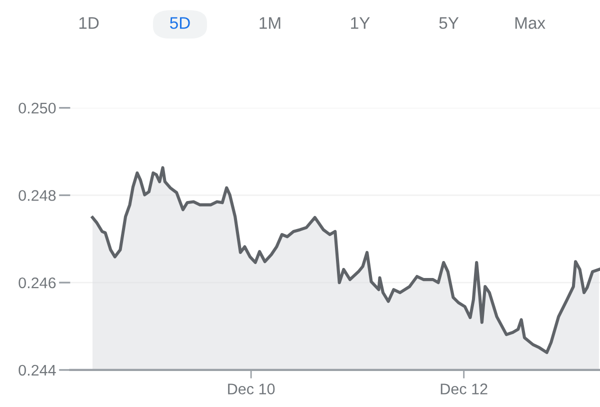 The image size is (600, 407). I want to click on text: 1Y, so click(360, 23).